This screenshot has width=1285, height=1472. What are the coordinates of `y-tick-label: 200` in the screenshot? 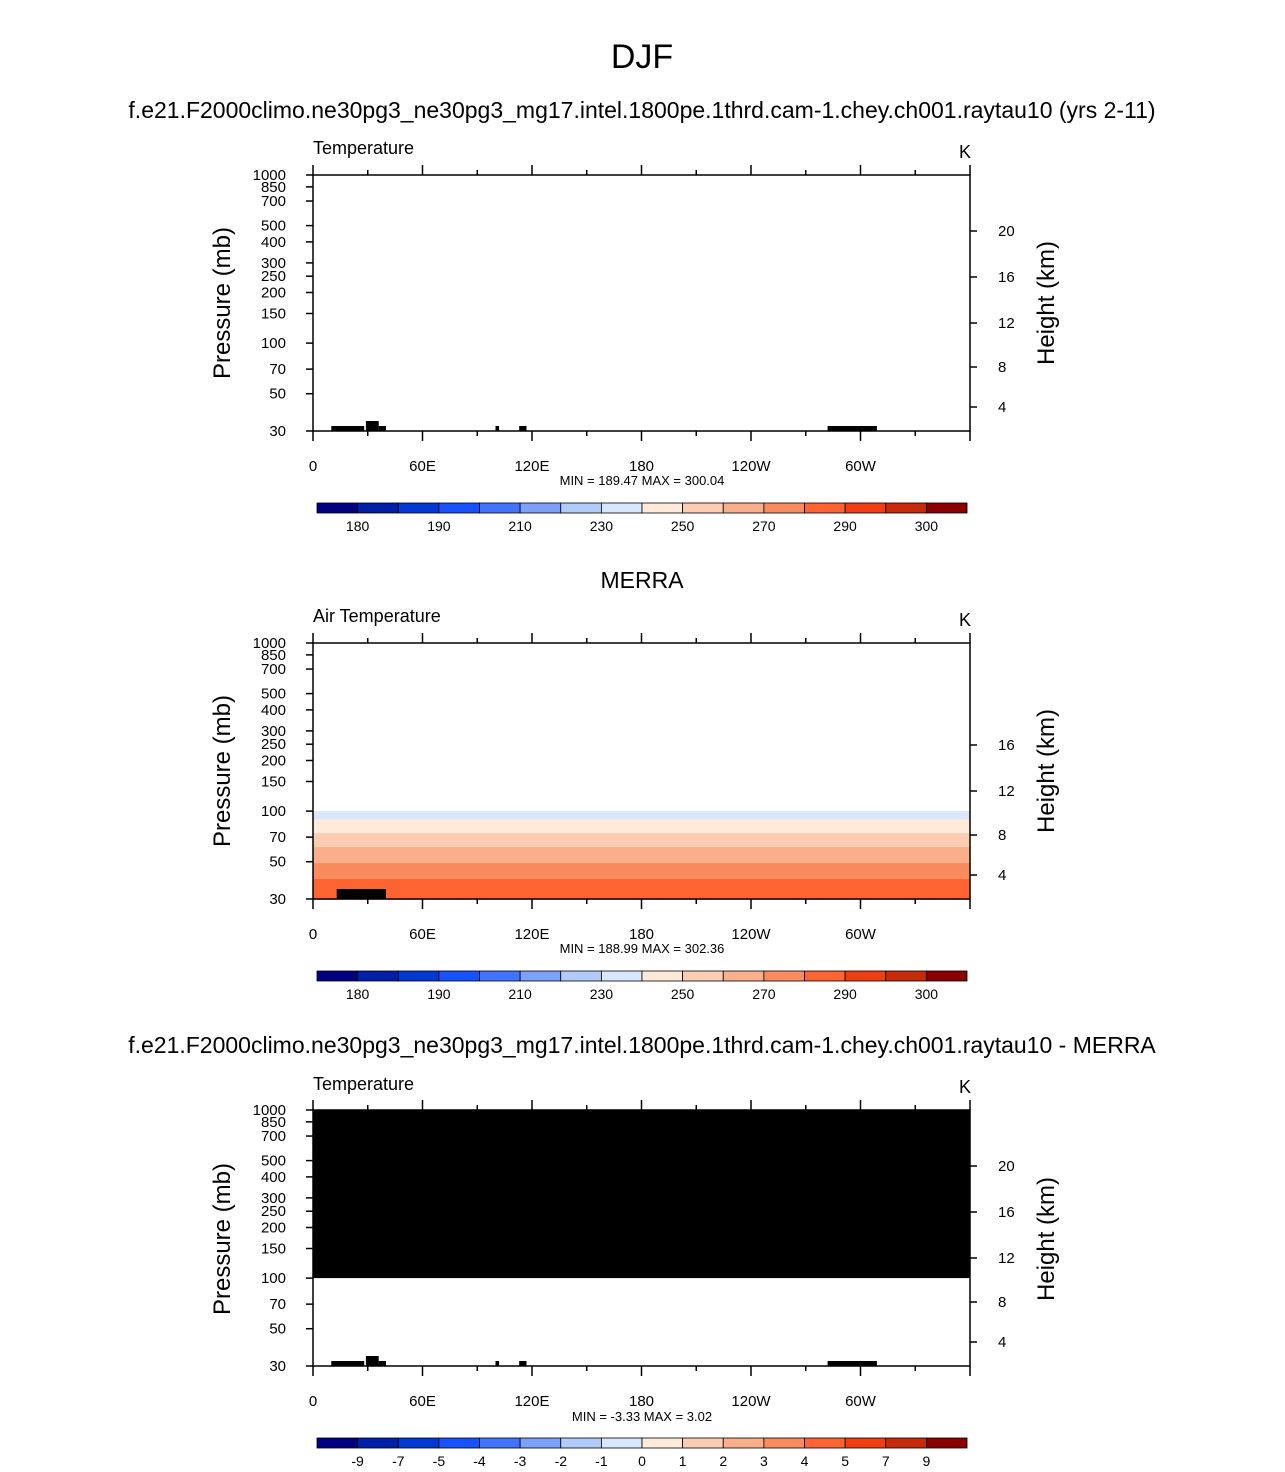 It's located at (273, 760).